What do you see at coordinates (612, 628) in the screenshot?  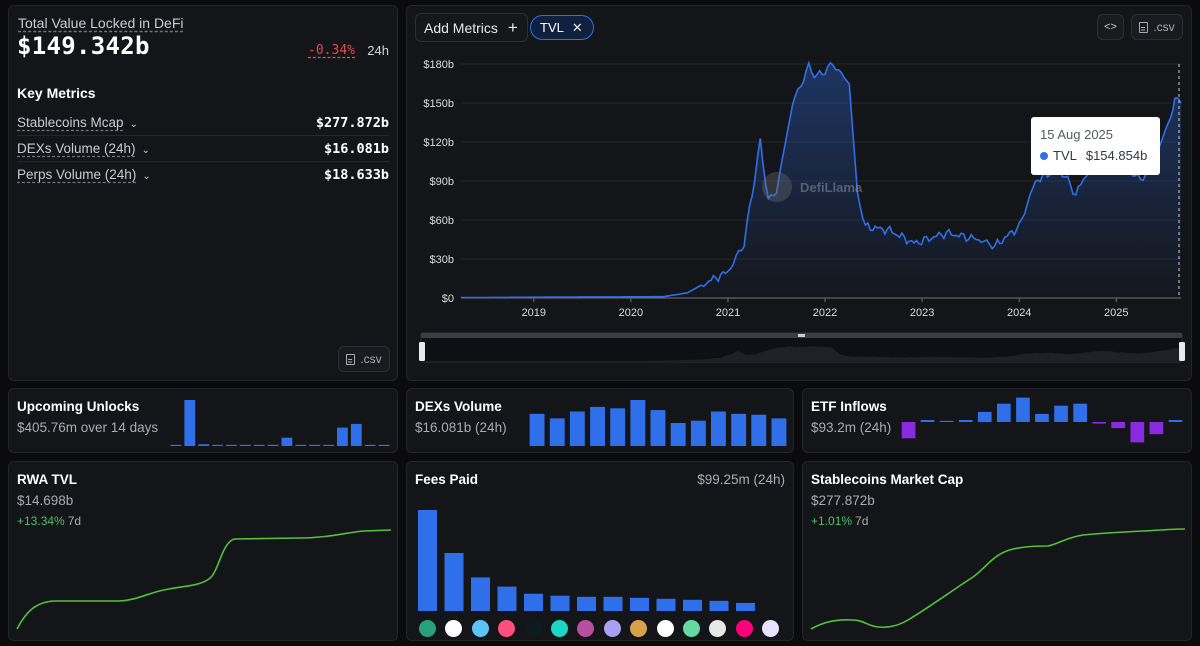 I see `phantom-icon` at bounding box center [612, 628].